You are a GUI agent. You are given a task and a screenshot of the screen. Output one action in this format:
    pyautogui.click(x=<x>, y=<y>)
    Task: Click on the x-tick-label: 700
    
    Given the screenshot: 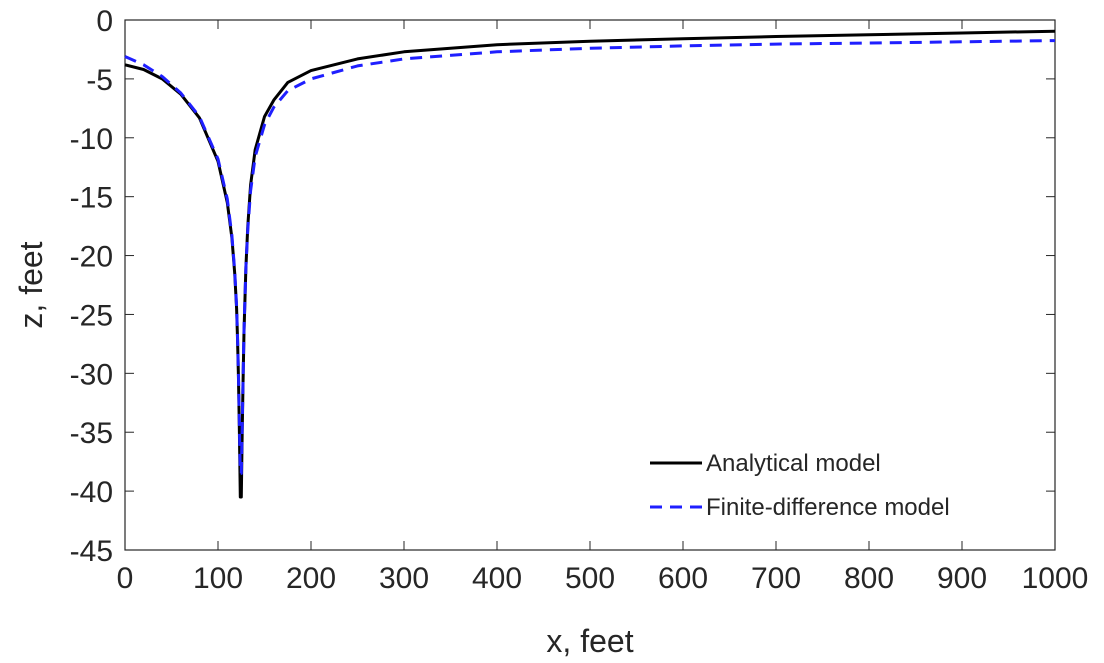 What is the action you would take?
    pyautogui.click(x=776, y=578)
    